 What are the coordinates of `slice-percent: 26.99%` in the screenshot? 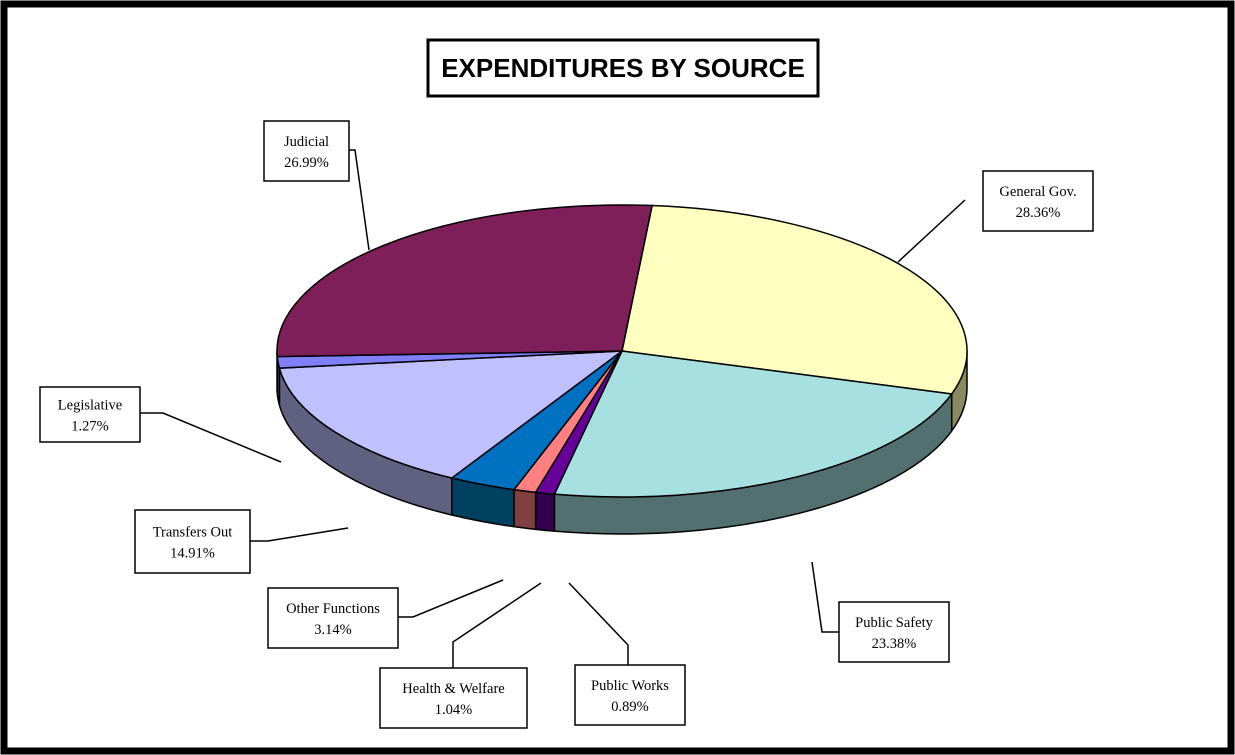 It's located at (306, 163).